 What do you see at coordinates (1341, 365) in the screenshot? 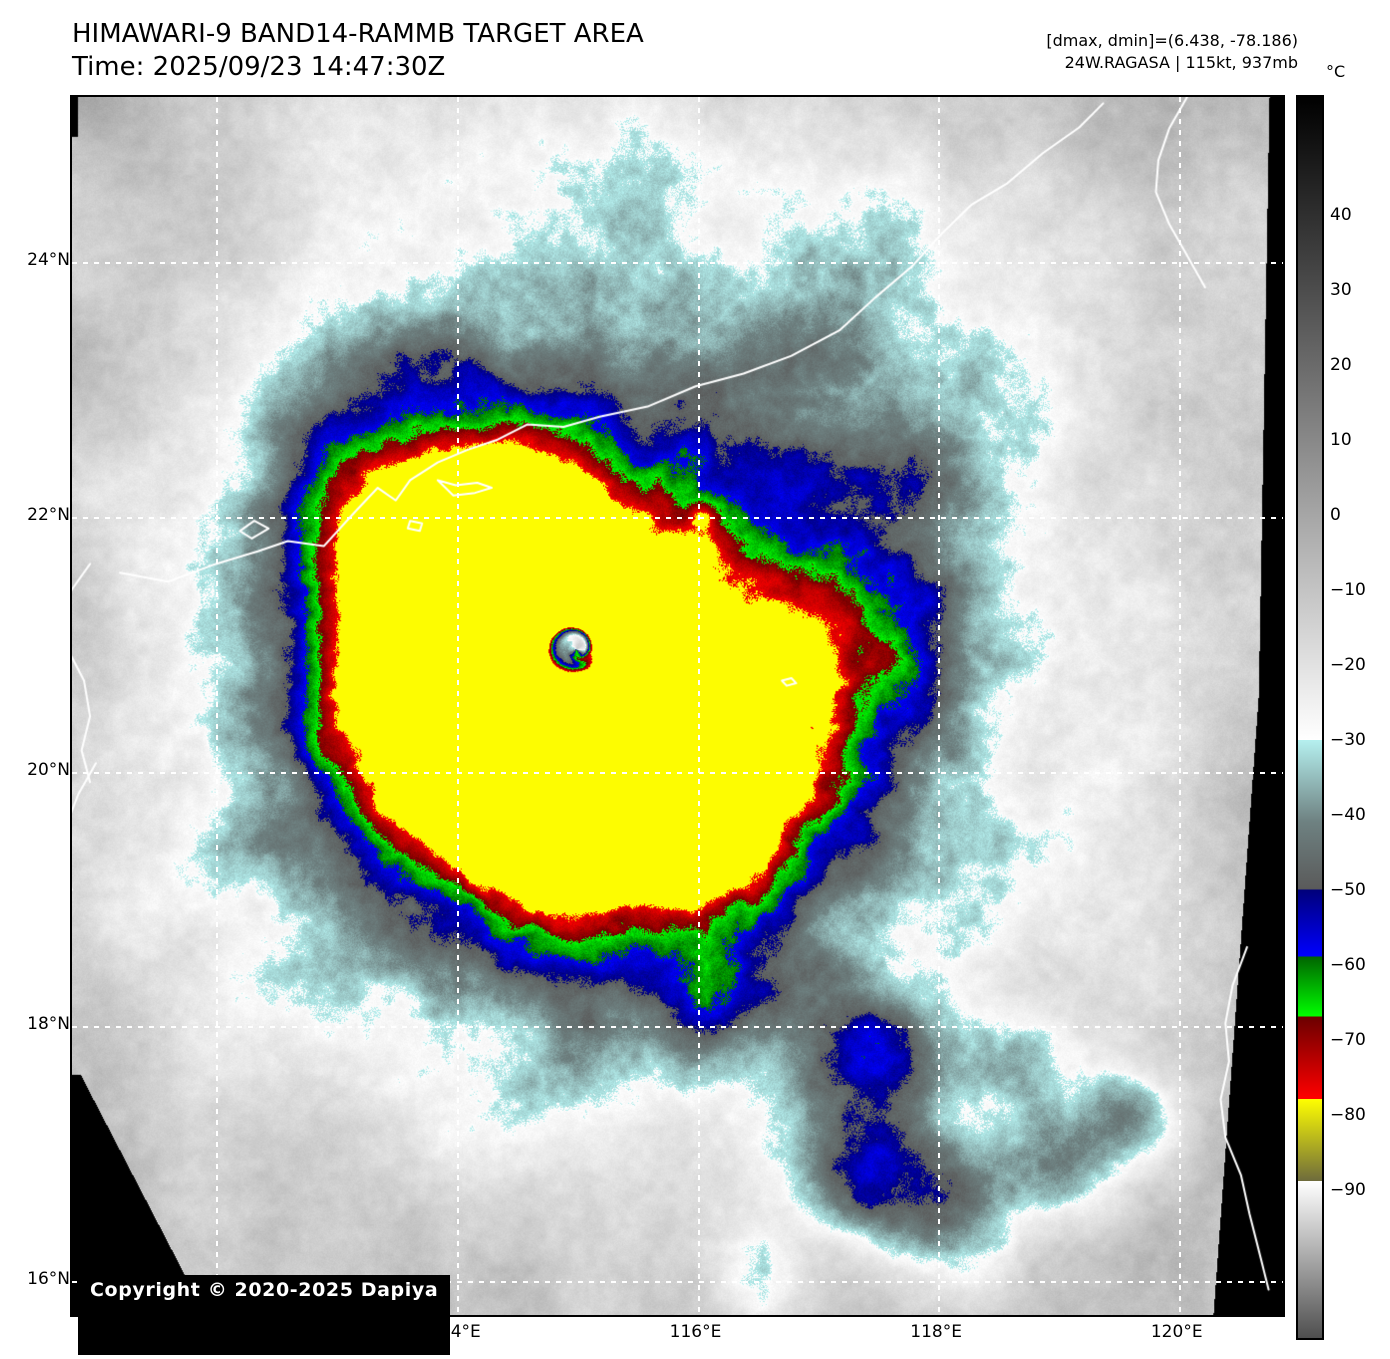
I see `colorbar-tick-label: 20` at bounding box center [1341, 365].